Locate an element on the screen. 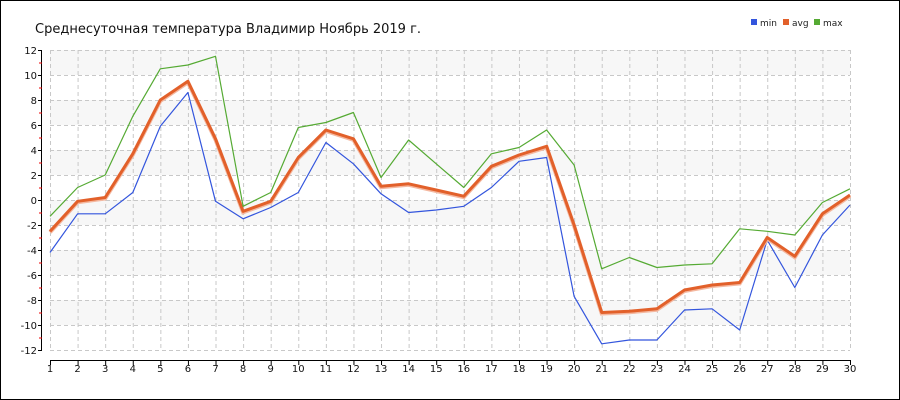 Image resolution: width=900 pixels, height=400 pixels. y-tick-label: 12 is located at coordinates (30, 51).